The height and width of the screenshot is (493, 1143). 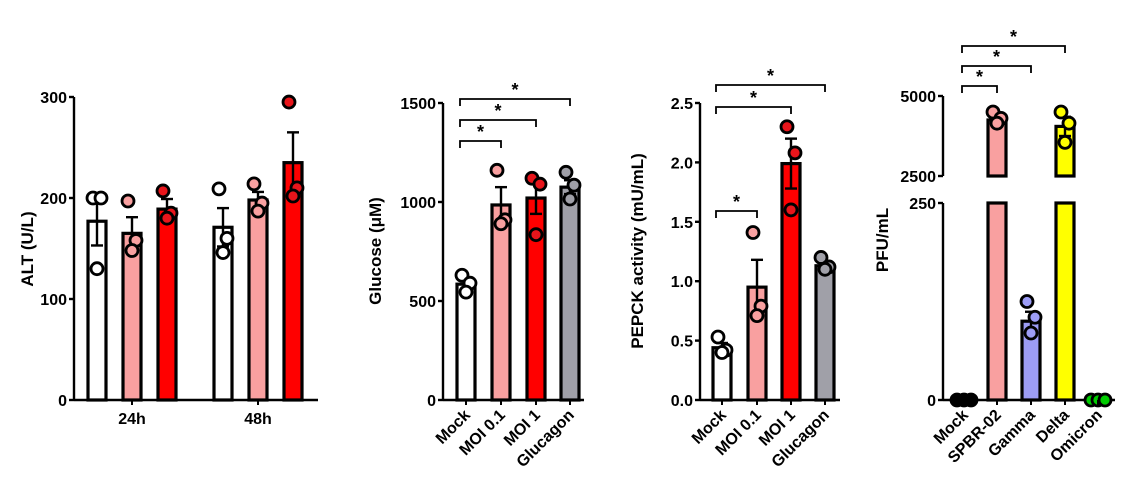 What do you see at coordinates (682, 163) in the screenshot?
I see `pepck-y-tick-label: 2.0` at bounding box center [682, 163].